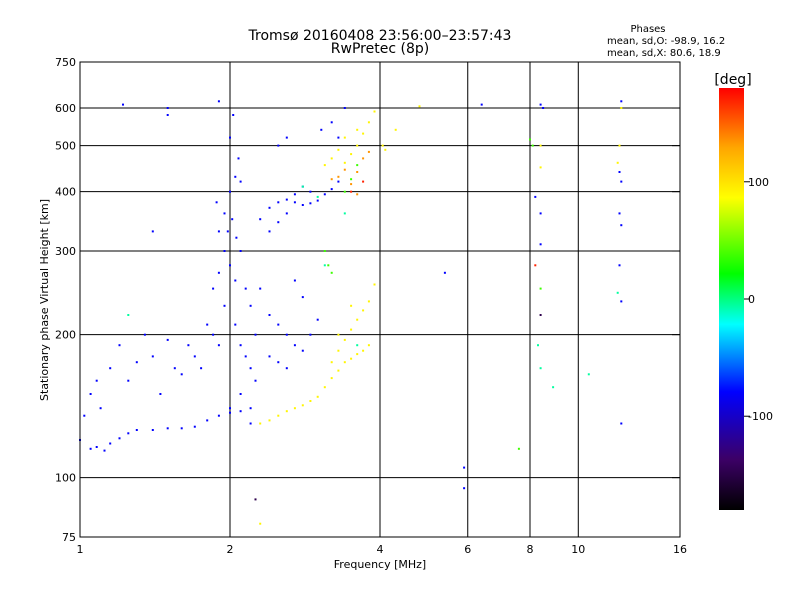 This screenshot has height=600, width=800. I want to click on x-tick-label: 8, so click(530, 549).